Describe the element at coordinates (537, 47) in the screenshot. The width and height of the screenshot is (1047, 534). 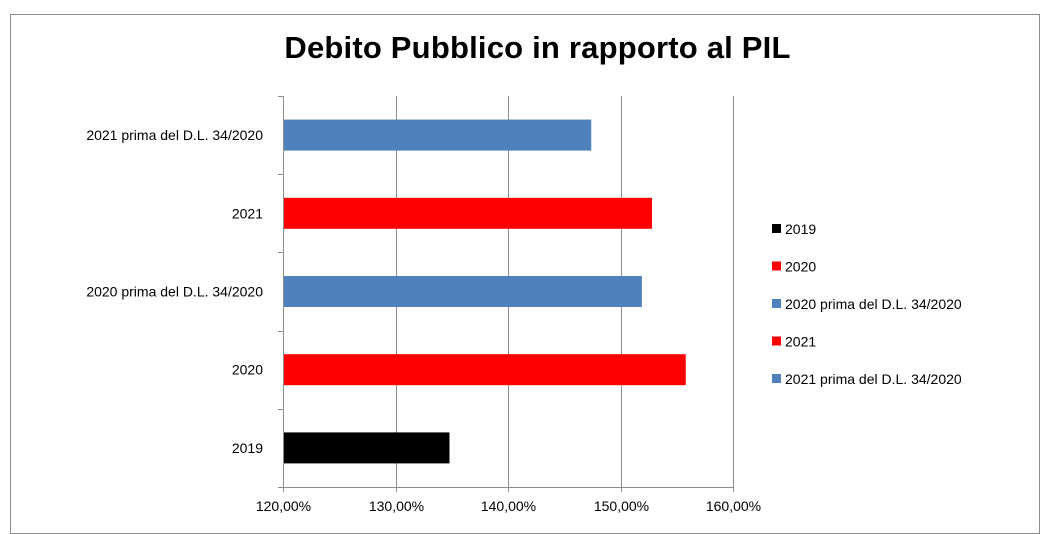
I see `chart-title: Debito Pubblico in rapporto al PIL` at that location.